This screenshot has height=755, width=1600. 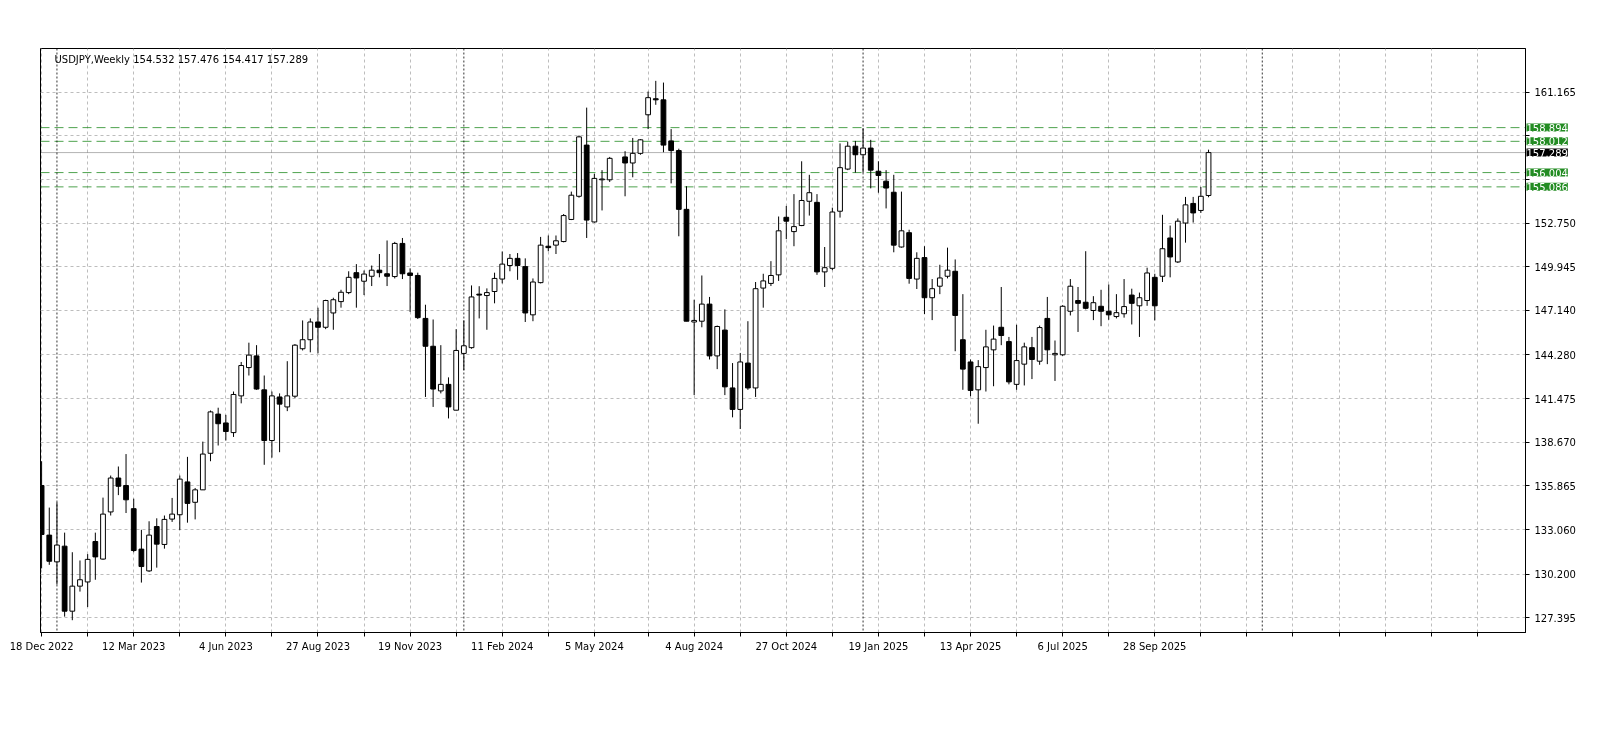 What do you see at coordinates (1062, 646) in the screenshot?
I see `x-tick-label: 6 Jul 2025` at bounding box center [1062, 646].